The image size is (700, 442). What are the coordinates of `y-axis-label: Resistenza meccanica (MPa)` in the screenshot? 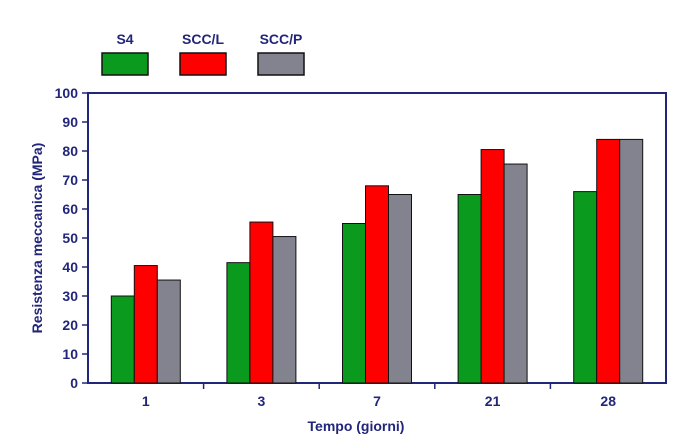 It's located at (37, 238).